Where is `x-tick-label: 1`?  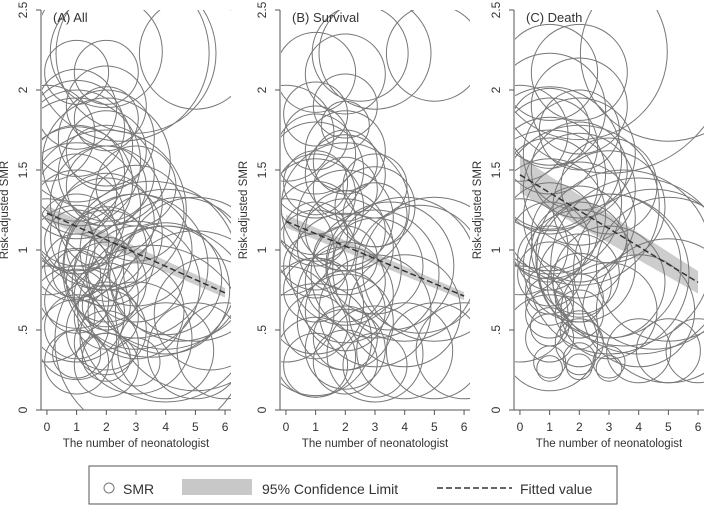
x-tick-label: 1 is located at coordinates (549, 427).